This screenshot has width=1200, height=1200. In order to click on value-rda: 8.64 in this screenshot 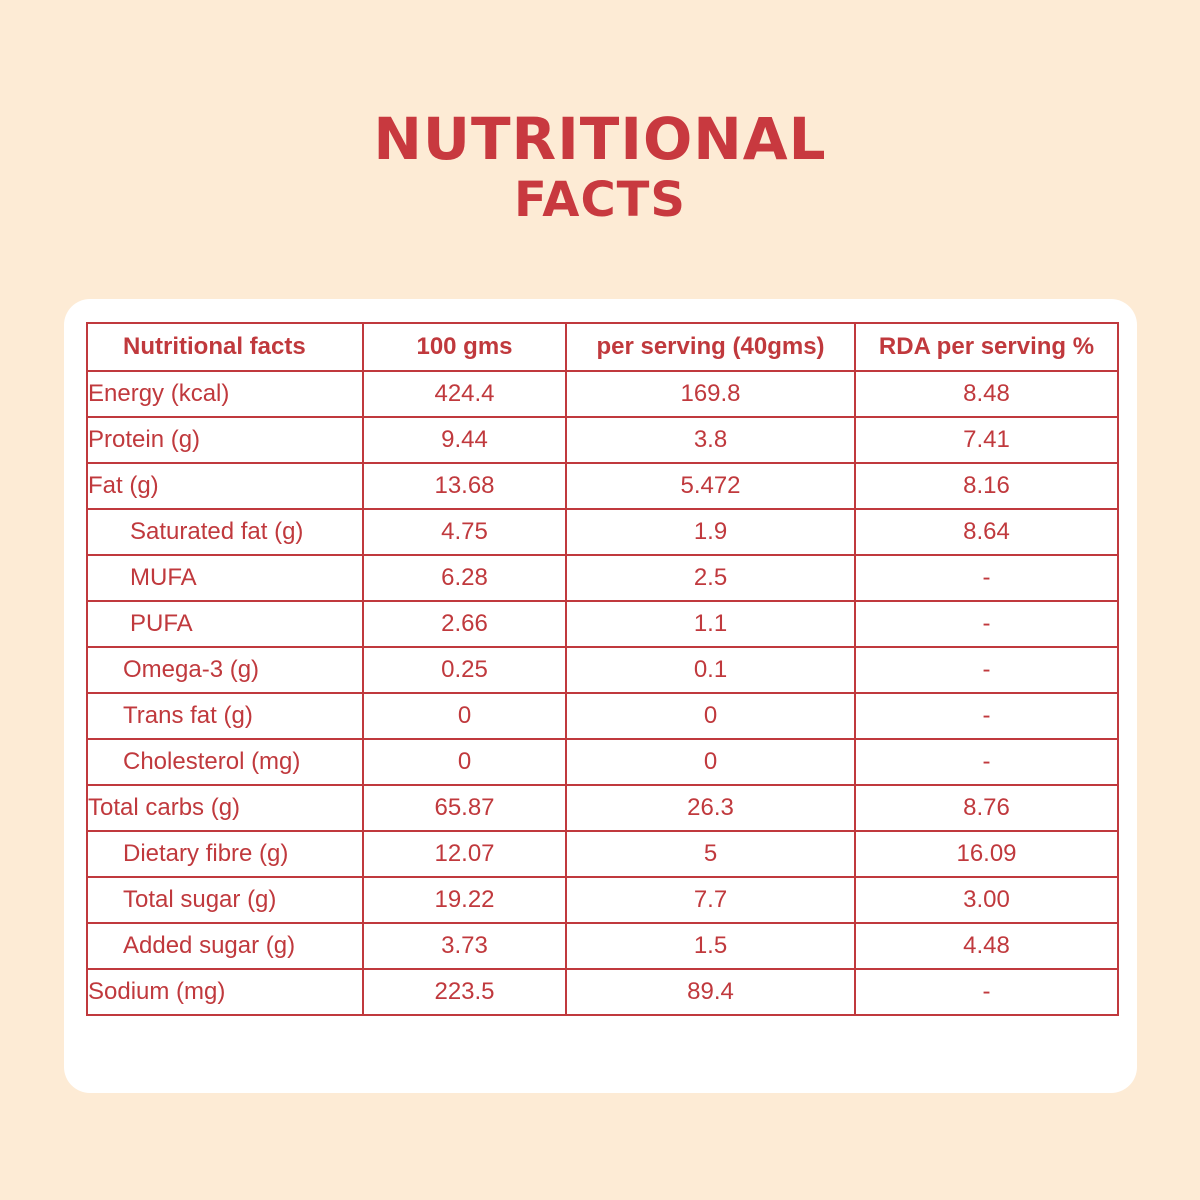, I will do `click(986, 532)`.